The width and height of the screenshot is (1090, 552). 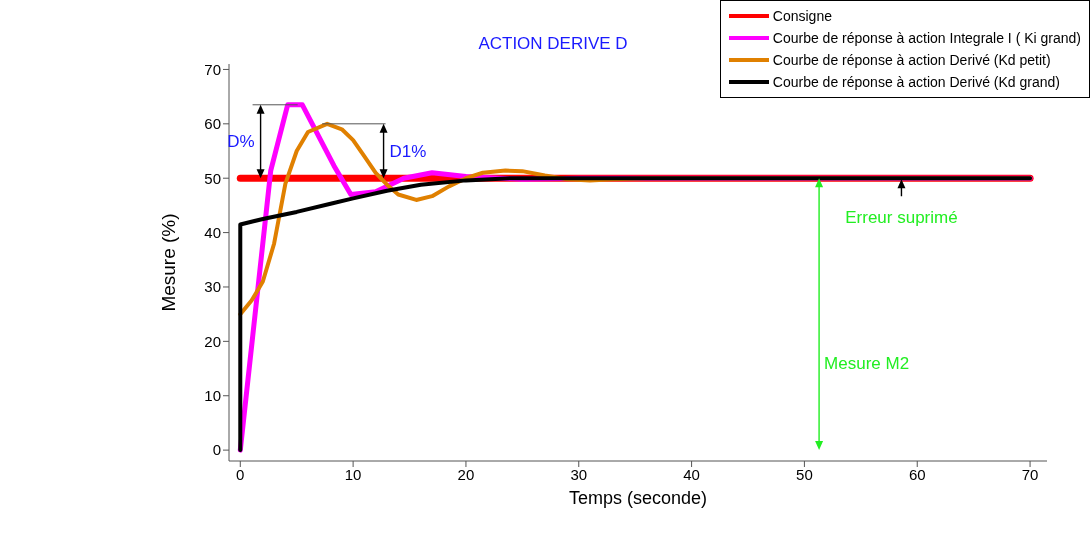 What do you see at coordinates (916, 82) in the screenshot?
I see `legend-label: Courbe de réponse à action Derivé (Kd grand)` at bounding box center [916, 82].